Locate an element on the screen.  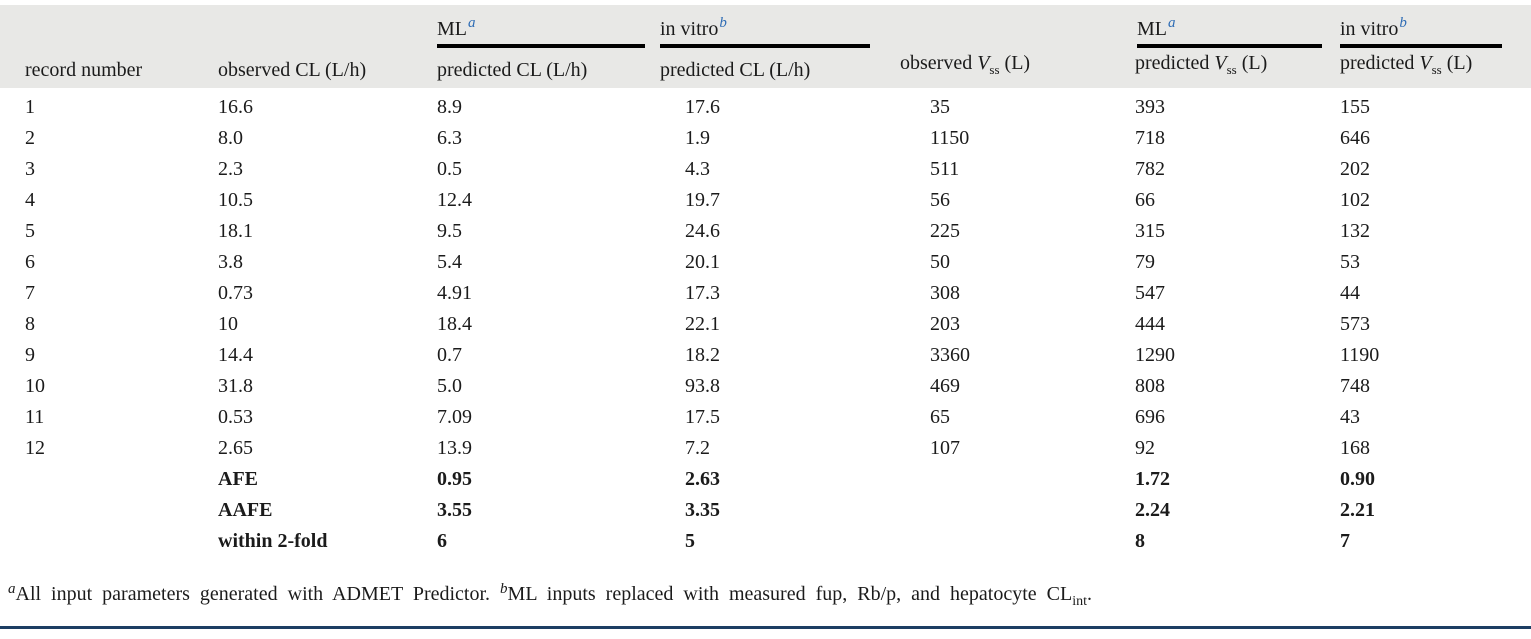
column-header-record-number: record number is located at coordinates (84, 70).